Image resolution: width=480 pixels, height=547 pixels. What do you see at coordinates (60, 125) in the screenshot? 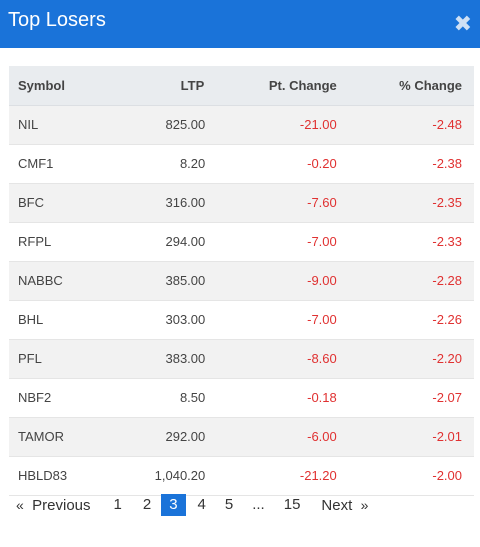
I see `cell-symbol: NIL` at bounding box center [60, 125].